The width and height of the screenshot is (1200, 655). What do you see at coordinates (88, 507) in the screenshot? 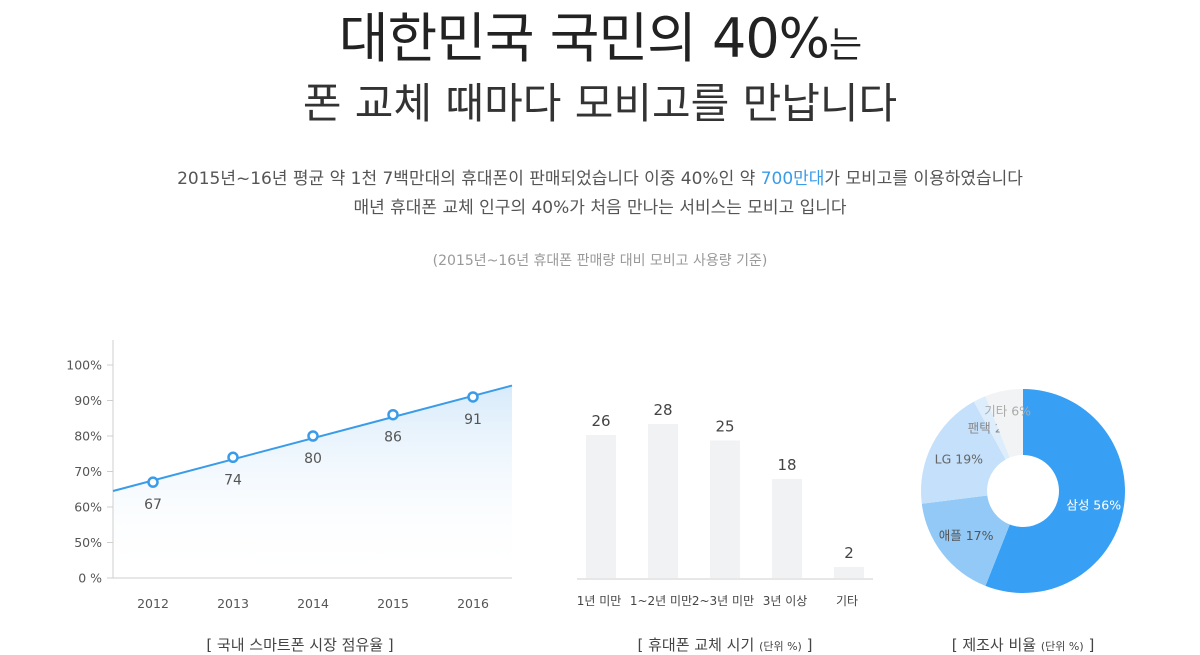
I see `y-tick-label: 60%` at bounding box center [88, 507].